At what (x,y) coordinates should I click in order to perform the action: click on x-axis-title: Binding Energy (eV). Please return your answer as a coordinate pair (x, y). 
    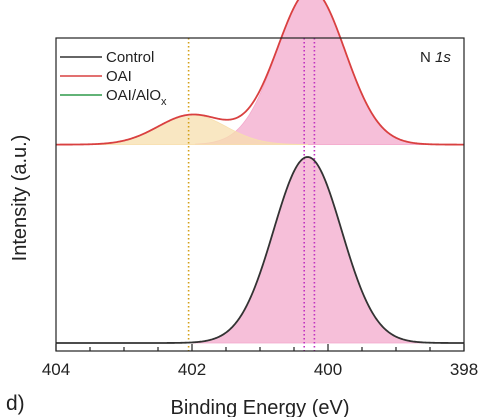
    Looking at the image, I should click on (260, 407).